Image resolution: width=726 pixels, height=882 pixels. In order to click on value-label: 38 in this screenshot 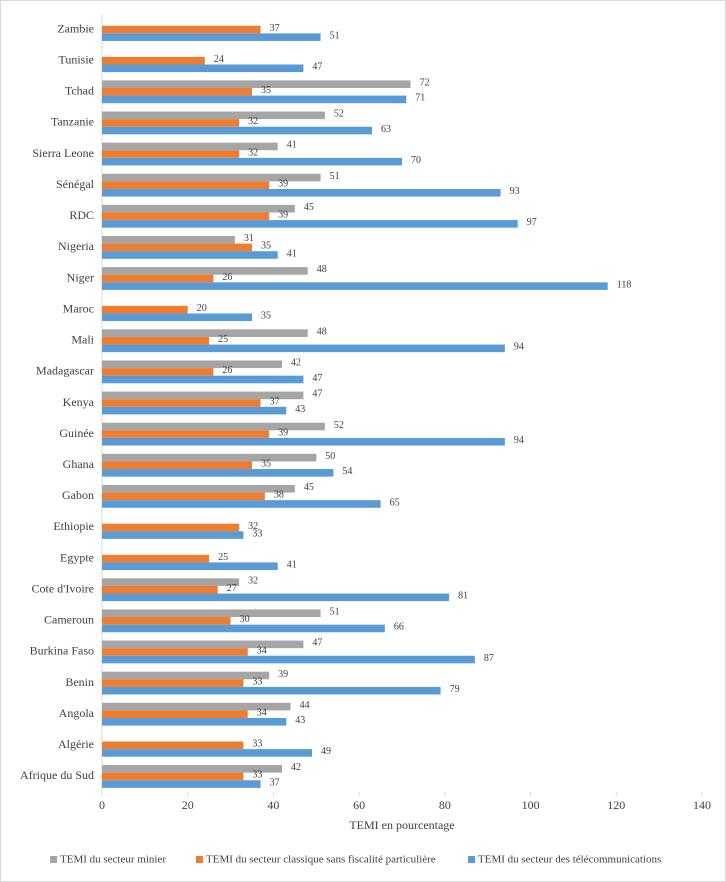, I will do `click(279, 495)`.